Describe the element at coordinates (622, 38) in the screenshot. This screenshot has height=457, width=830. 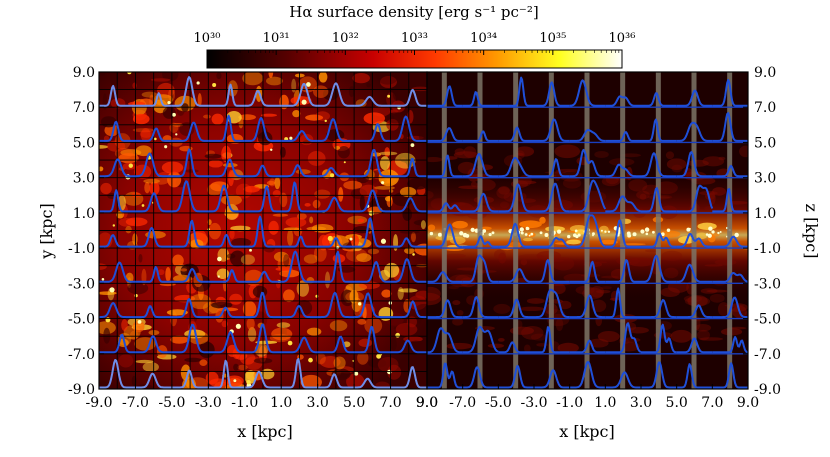
I see `colorbar-tick-label: 10³⁶` at that location.